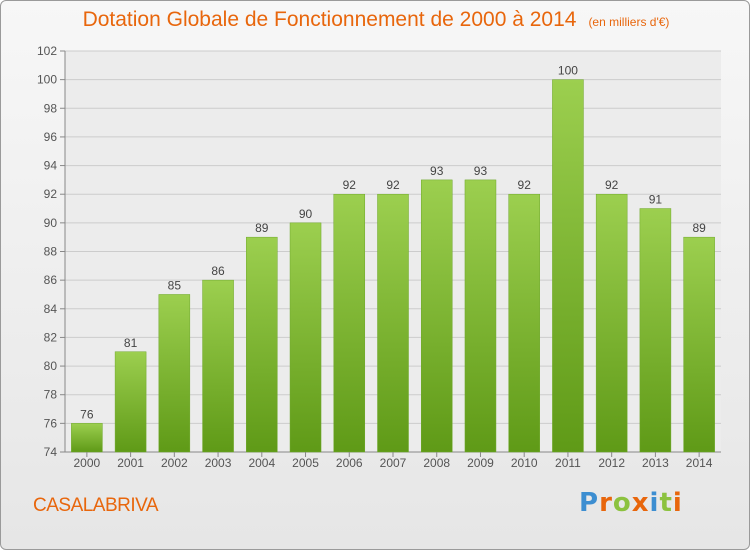  Describe the element at coordinates (96, 505) in the screenshot. I see `commune-name: CASALABRIVA` at that location.